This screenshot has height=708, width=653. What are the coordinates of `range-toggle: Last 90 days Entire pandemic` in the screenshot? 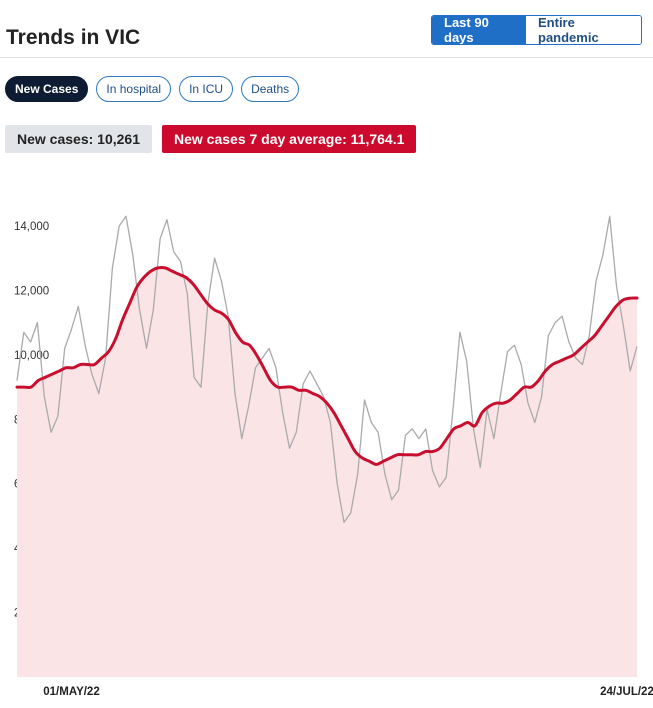 It's located at (536, 30).